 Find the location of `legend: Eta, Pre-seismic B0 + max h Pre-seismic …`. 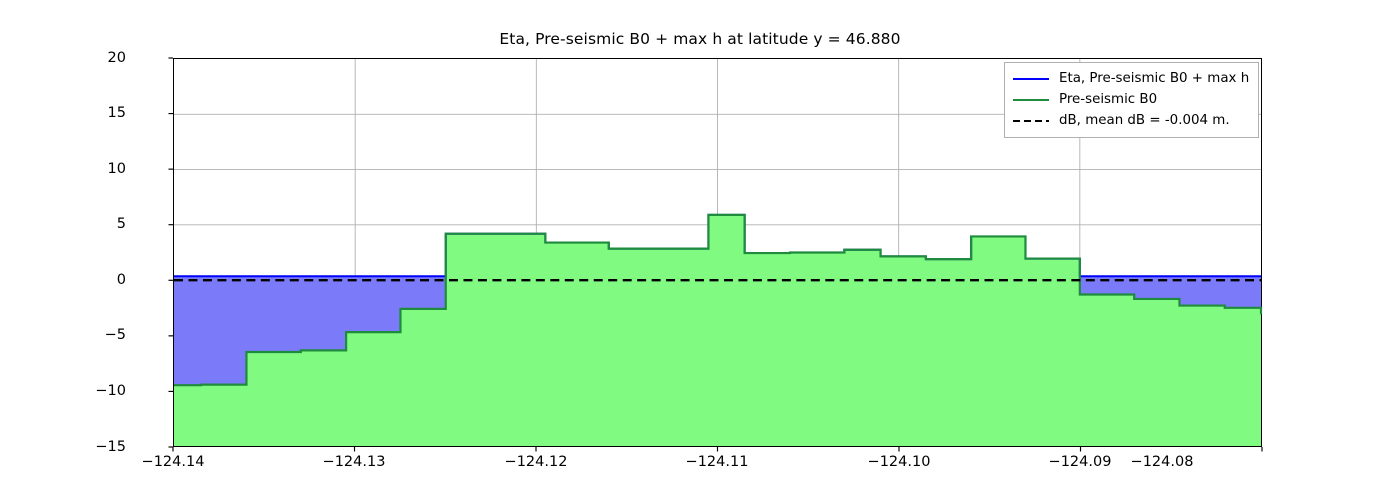

legend: Eta, Pre-seismic B0 + max h Pre-seismic … is located at coordinates (1131, 100).